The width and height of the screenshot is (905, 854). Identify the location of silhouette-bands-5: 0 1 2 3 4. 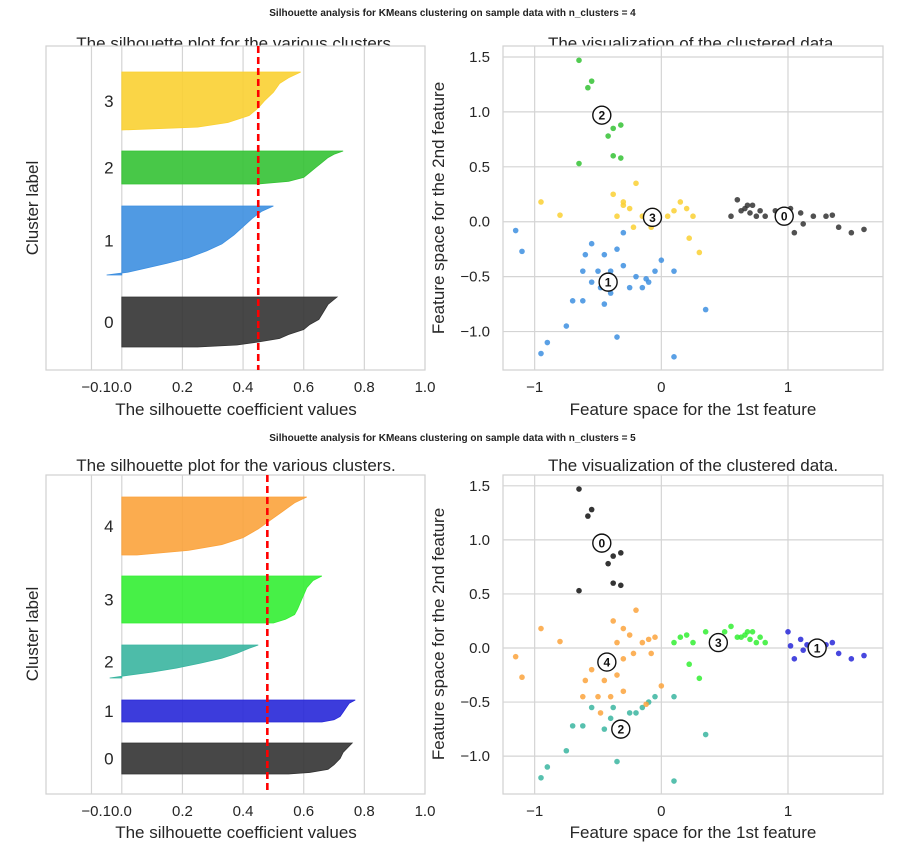
(230, 635).